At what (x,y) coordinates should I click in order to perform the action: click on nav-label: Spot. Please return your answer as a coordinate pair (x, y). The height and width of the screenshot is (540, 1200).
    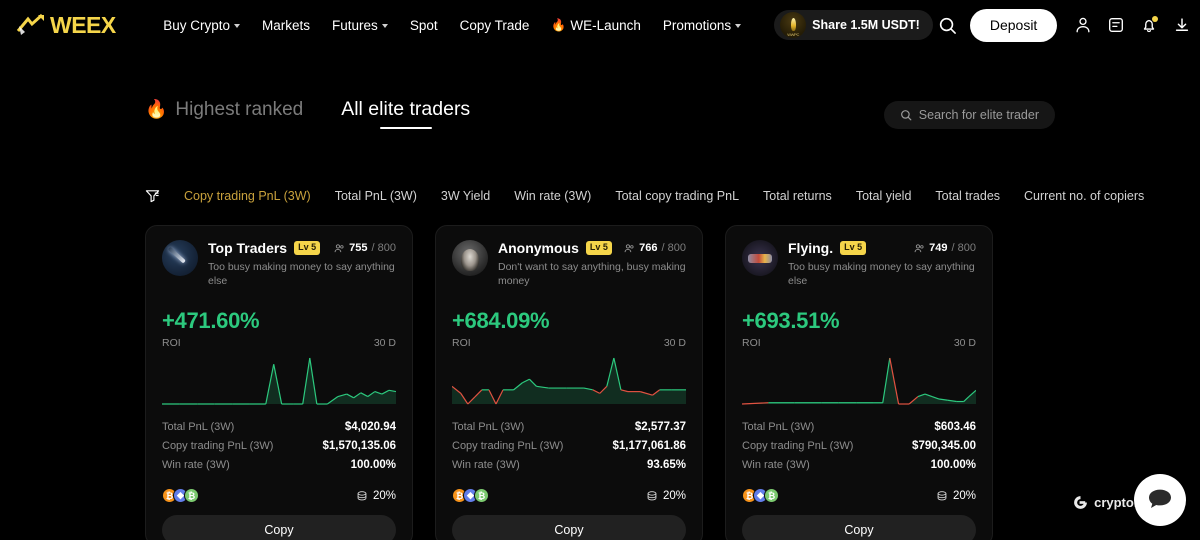
    Looking at the image, I should click on (423, 25).